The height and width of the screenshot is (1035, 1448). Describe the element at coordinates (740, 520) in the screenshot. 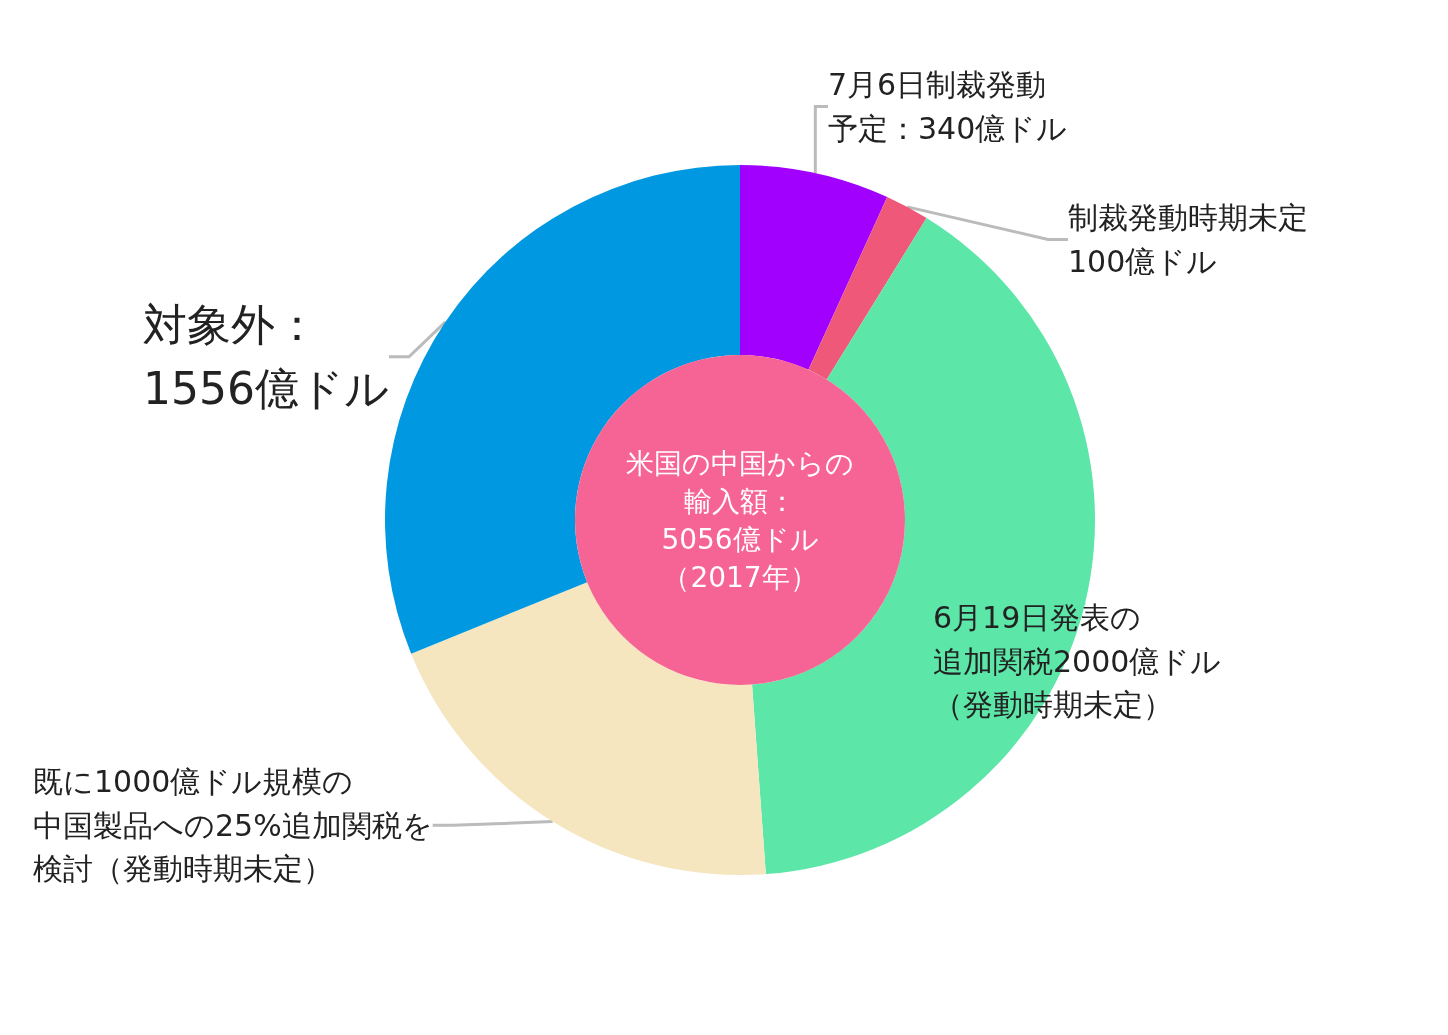

I see `text: 米国の中国からの輸入額：5056億ドル（2017年）` at that location.